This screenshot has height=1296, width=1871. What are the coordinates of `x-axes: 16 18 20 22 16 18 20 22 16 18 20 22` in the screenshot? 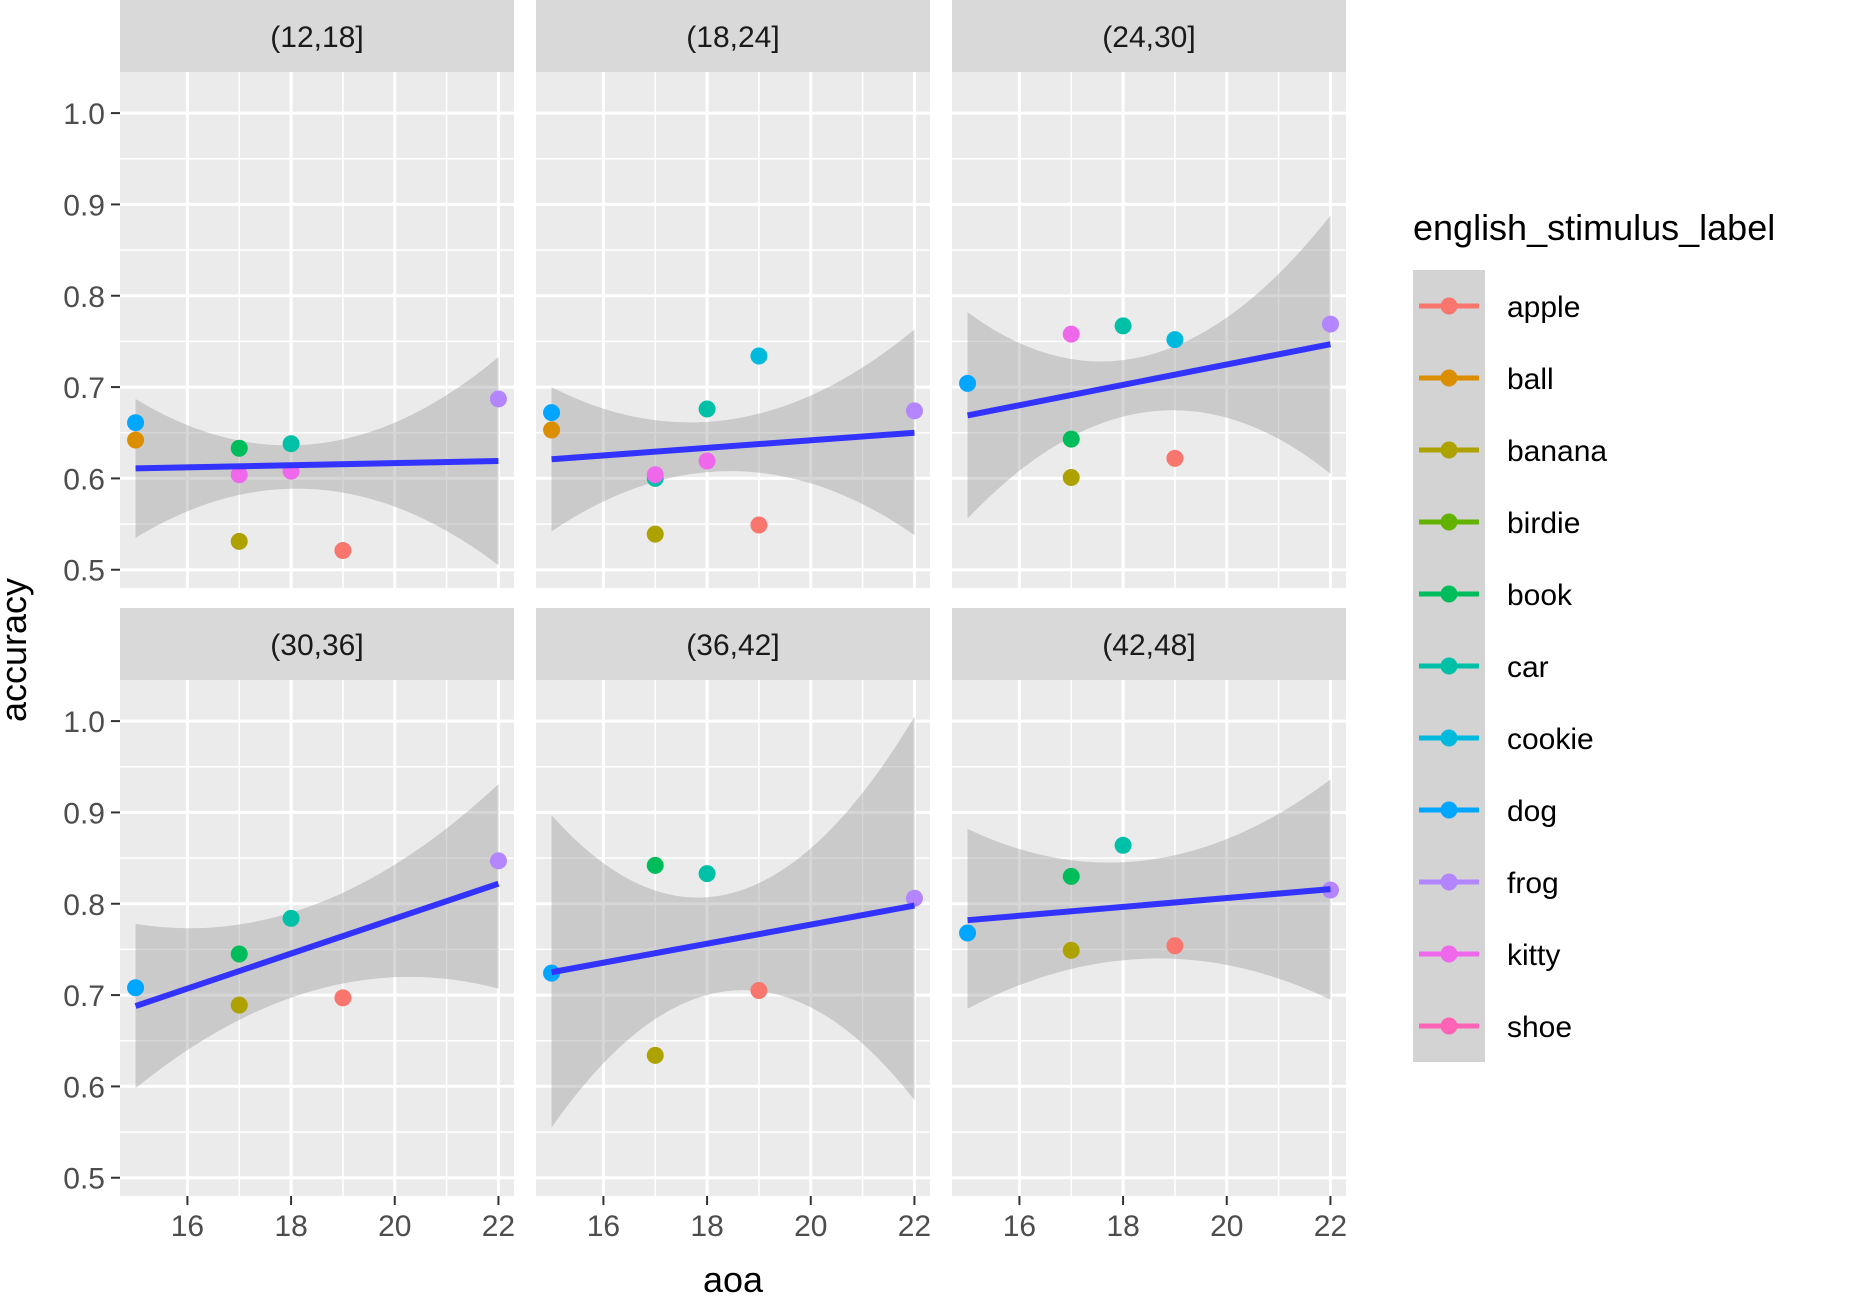 It's located at (759, 1219).